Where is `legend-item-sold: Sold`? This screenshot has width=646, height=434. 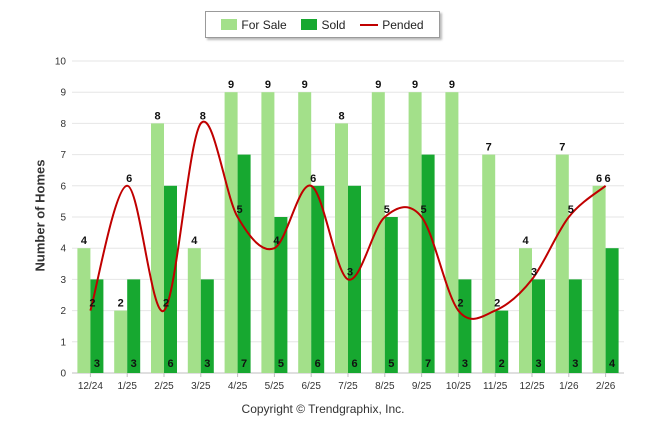 legend-item-sold: Sold is located at coordinates (323, 25).